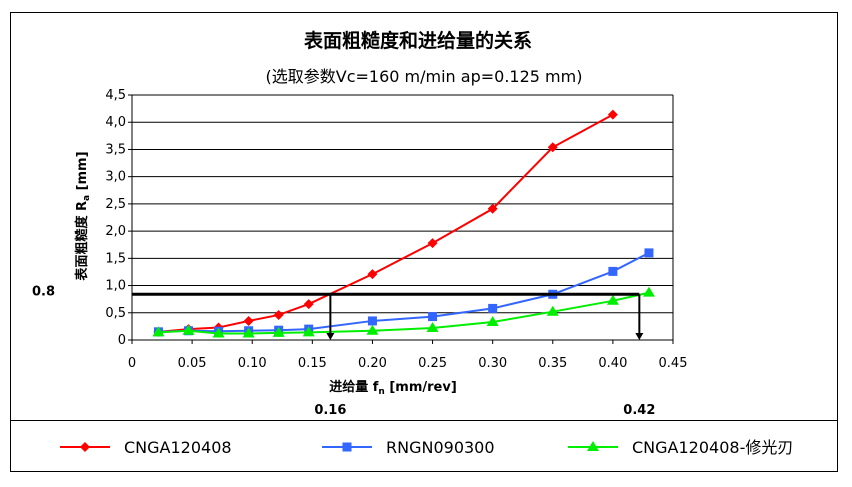 The image size is (852, 487). I want to click on x-tick-label: 0.15, so click(312, 363).